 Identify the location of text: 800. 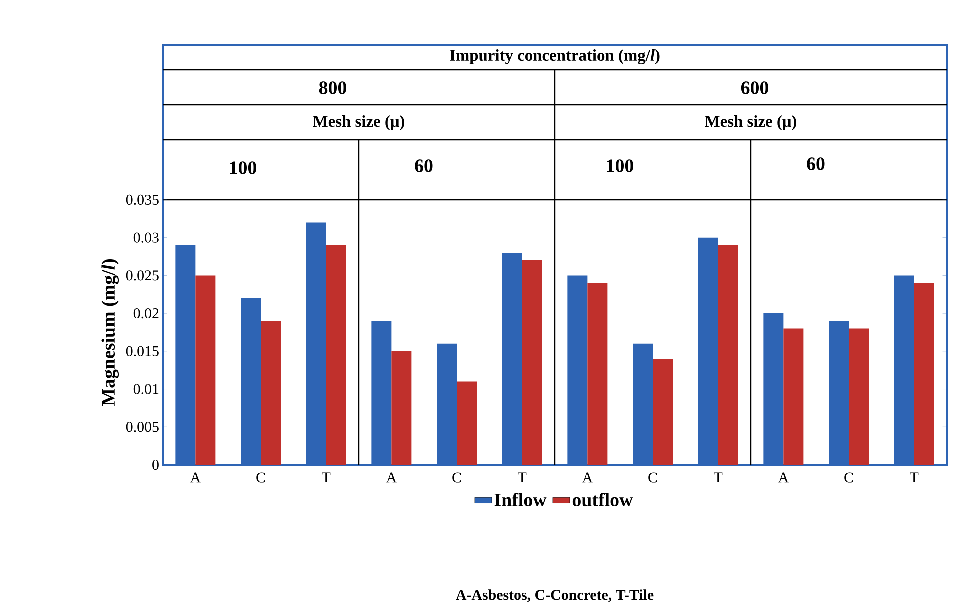
(332, 88).